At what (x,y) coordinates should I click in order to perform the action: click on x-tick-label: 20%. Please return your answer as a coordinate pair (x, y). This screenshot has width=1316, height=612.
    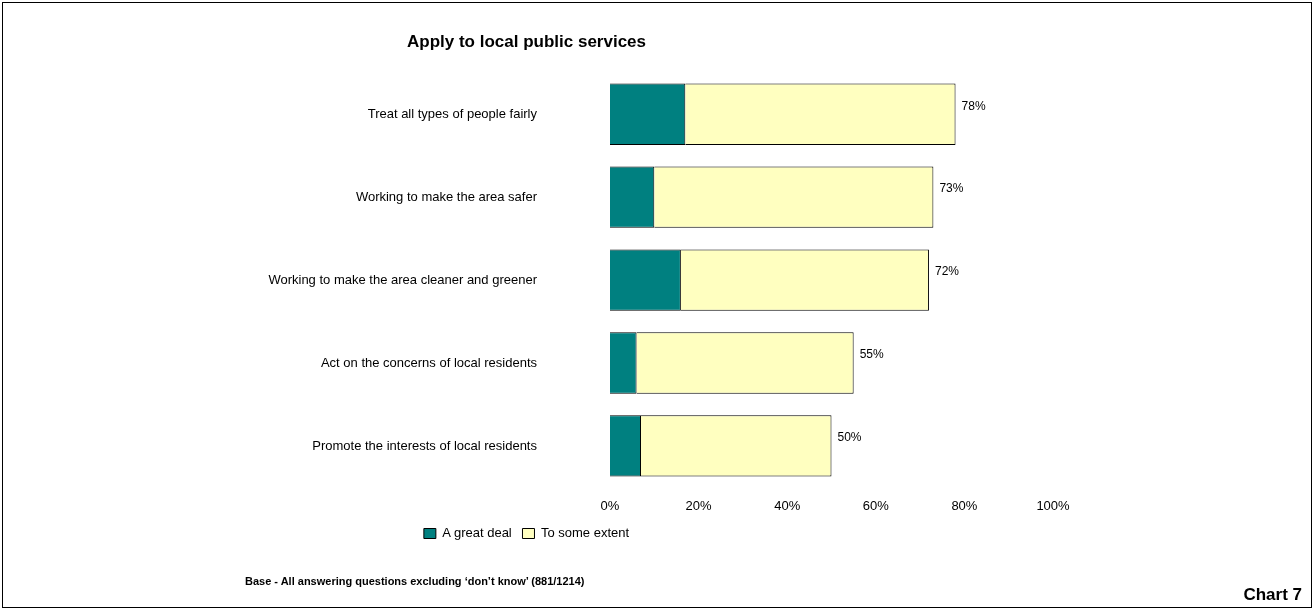
    Looking at the image, I should click on (699, 505).